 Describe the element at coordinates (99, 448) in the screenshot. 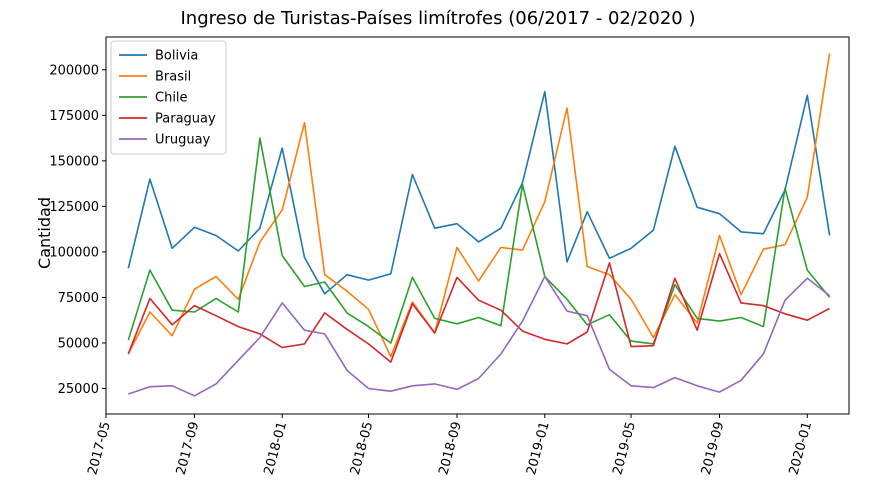

I see `x-tick-label: 2017-05` at that location.